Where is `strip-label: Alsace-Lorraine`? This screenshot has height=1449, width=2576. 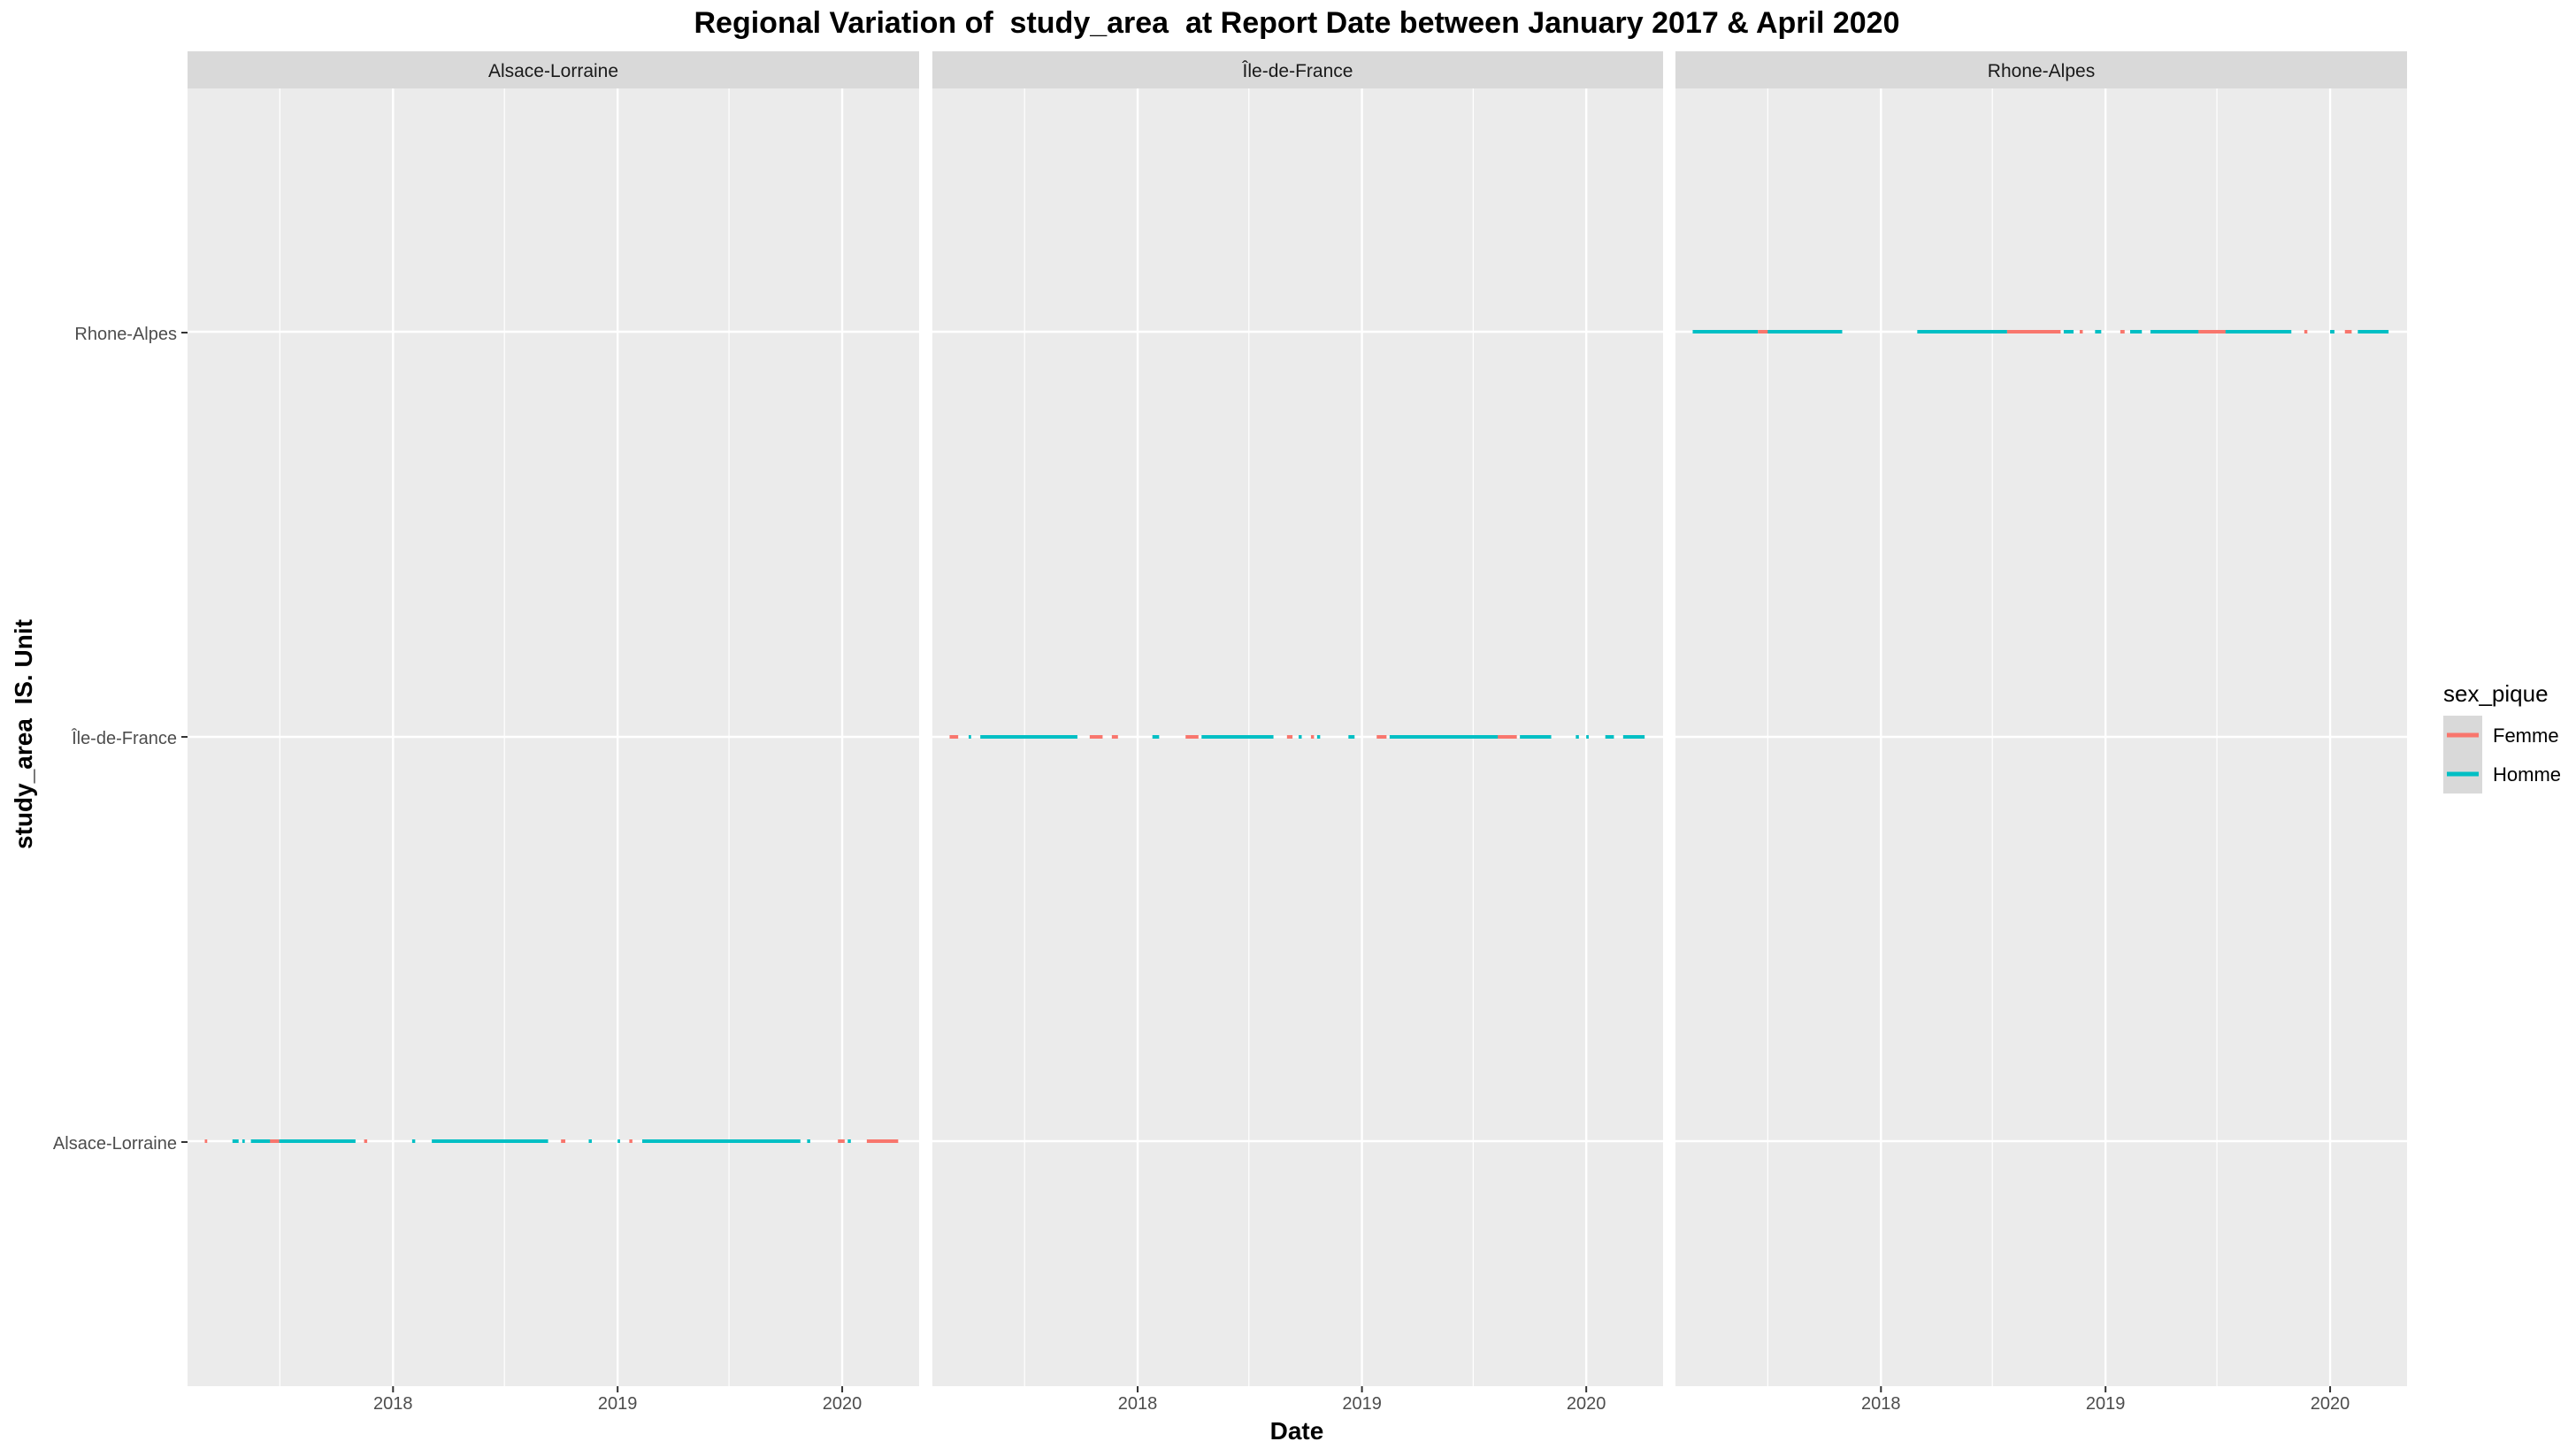 strip-label: Alsace-Lorraine is located at coordinates (553, 71).